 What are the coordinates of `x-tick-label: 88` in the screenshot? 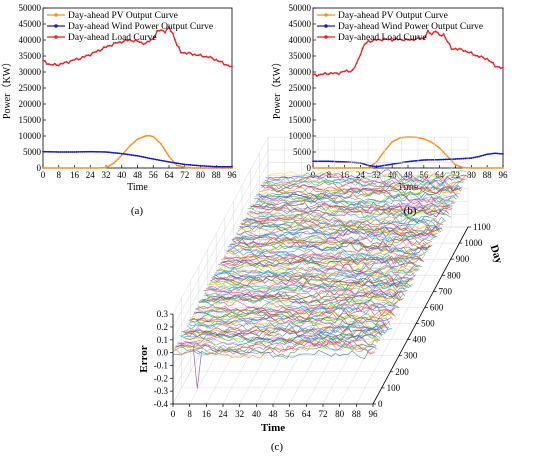 It's located at (217, 175).